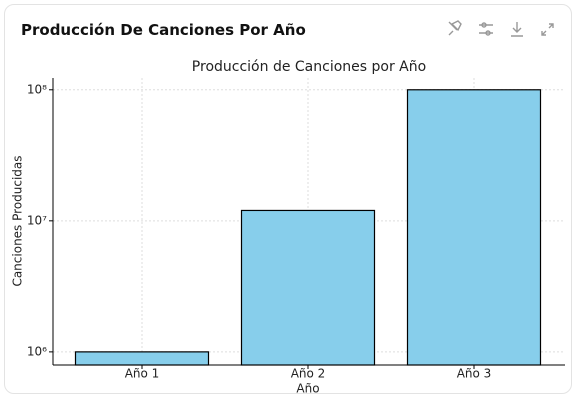 The image size is (580, 400). What do you see at coordinates (308, 374) in the screenshot?
I see `x-tick-label: Año 2` at bounding box center [308, 374].